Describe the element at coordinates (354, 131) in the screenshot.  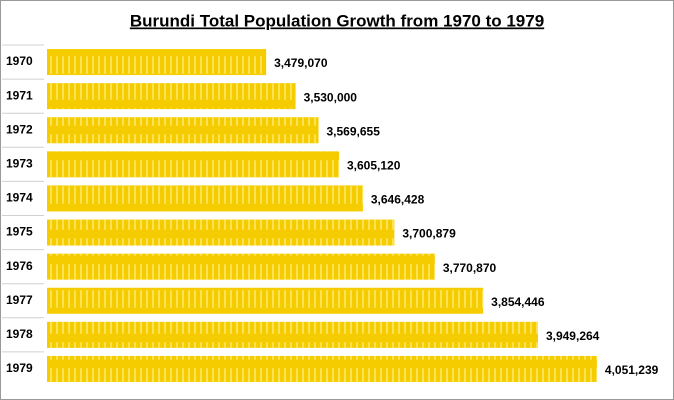
I see `value-label: 3,569,655` at that location.